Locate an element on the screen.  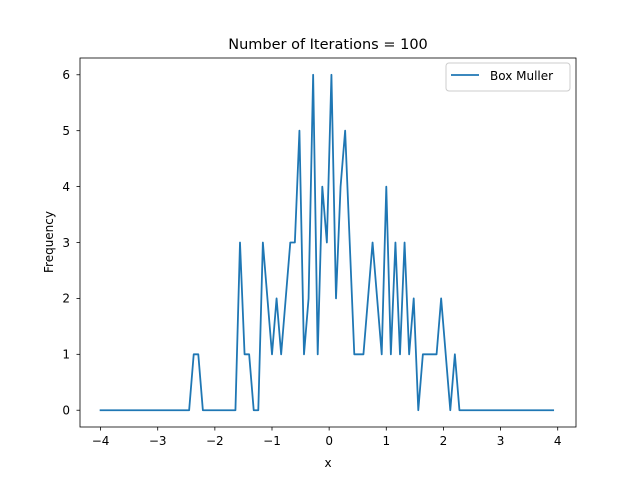
x-tick-label: 0 is located at coordinates (329, 441).